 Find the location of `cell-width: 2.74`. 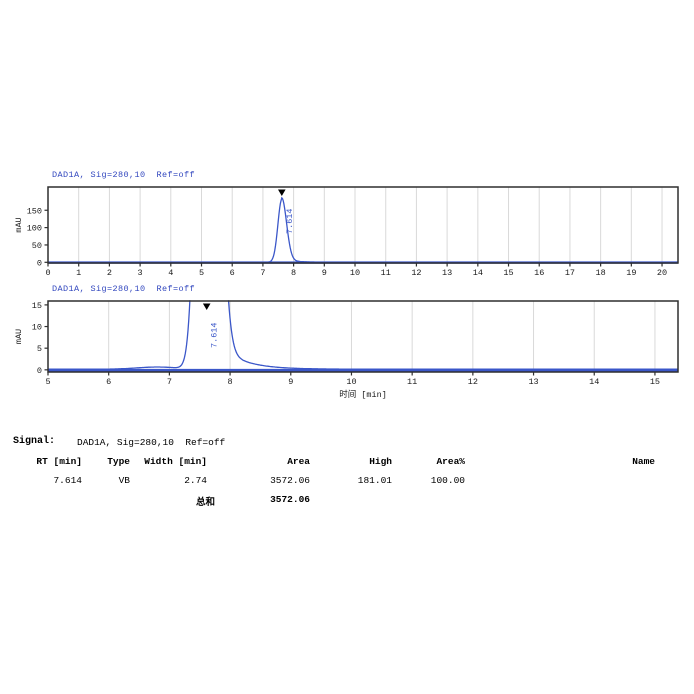

cell-width: 2.74 is located at coordinates (195, 480).